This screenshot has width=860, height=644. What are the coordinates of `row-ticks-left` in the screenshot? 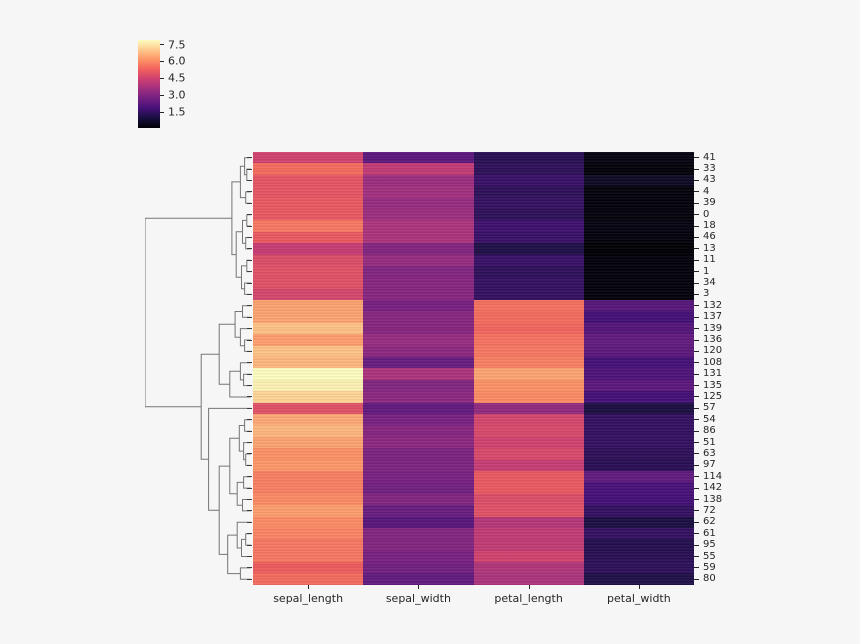 It's located at (250, 368).